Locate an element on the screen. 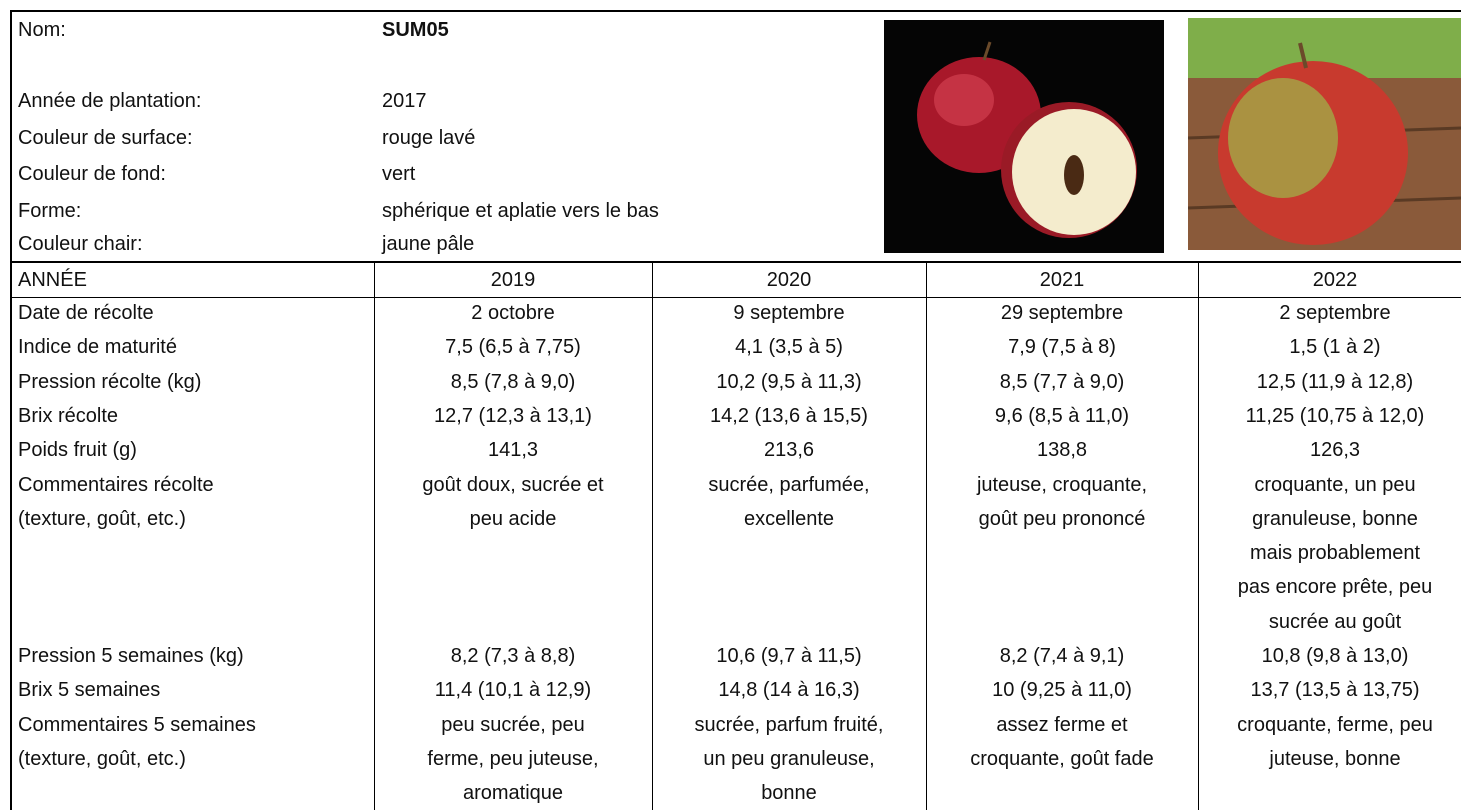 Image resolution: width=1461 pixels, height=810 pixels. field-label: Année de plantation: is located at coordinates (110, 101).